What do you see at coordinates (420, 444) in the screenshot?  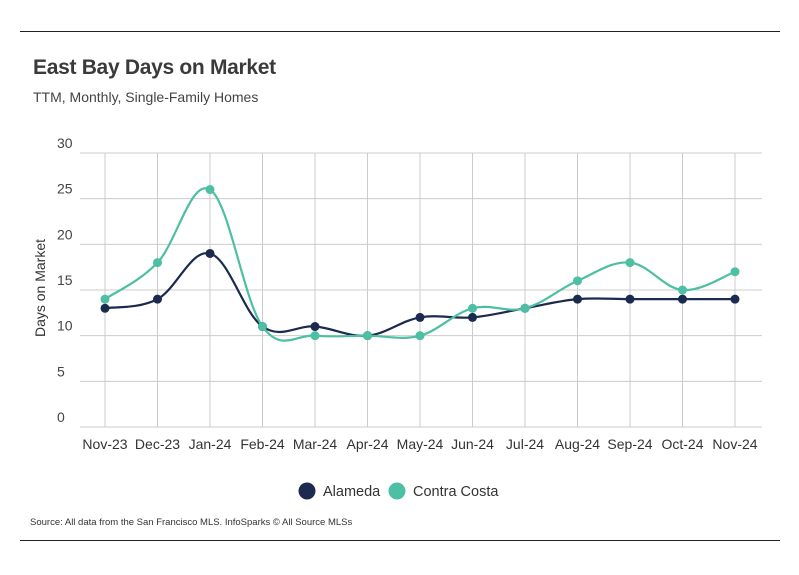 I see `x-tick-label: May-24` at bounding box center [420, 444].